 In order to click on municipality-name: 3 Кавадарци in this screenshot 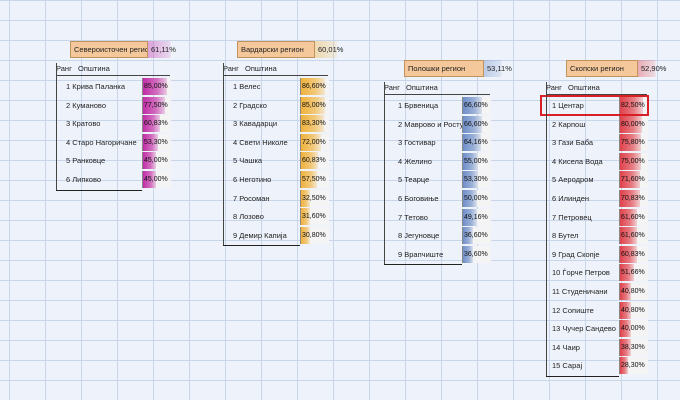, I will do `click(255, 124)`.